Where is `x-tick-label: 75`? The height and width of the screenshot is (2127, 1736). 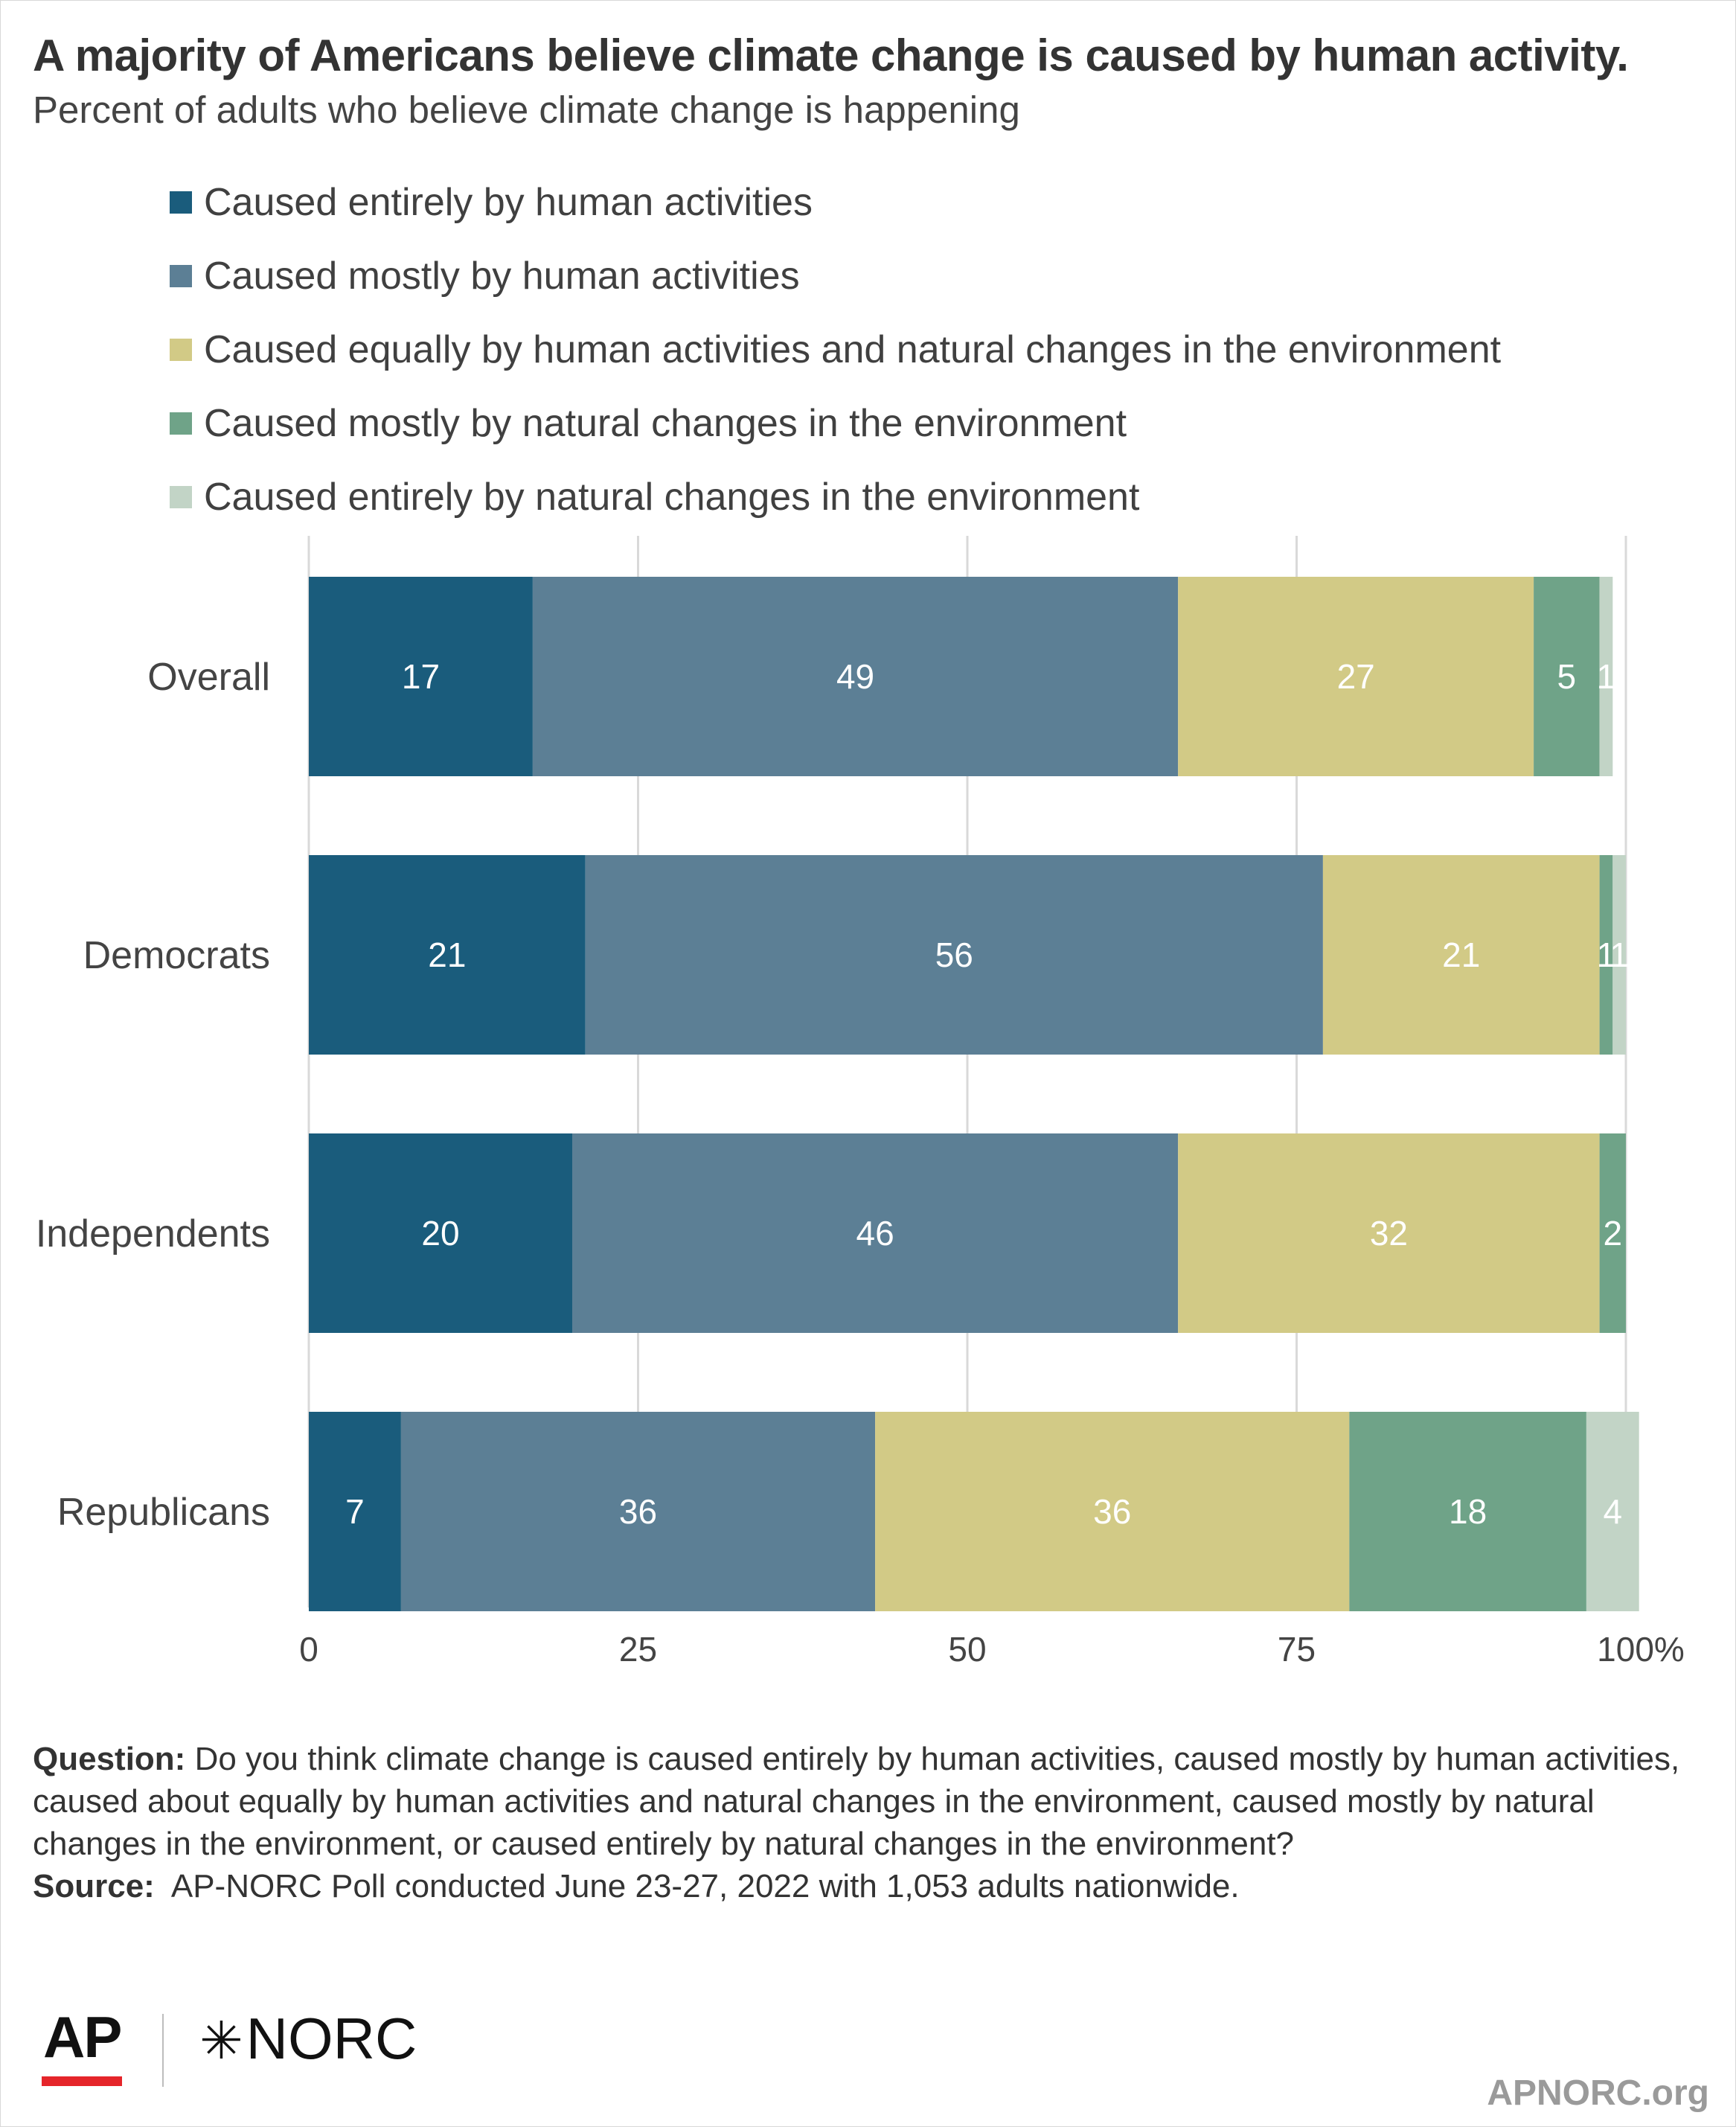
x-tick-label: 75 is located at coordinates (1297, 1649).